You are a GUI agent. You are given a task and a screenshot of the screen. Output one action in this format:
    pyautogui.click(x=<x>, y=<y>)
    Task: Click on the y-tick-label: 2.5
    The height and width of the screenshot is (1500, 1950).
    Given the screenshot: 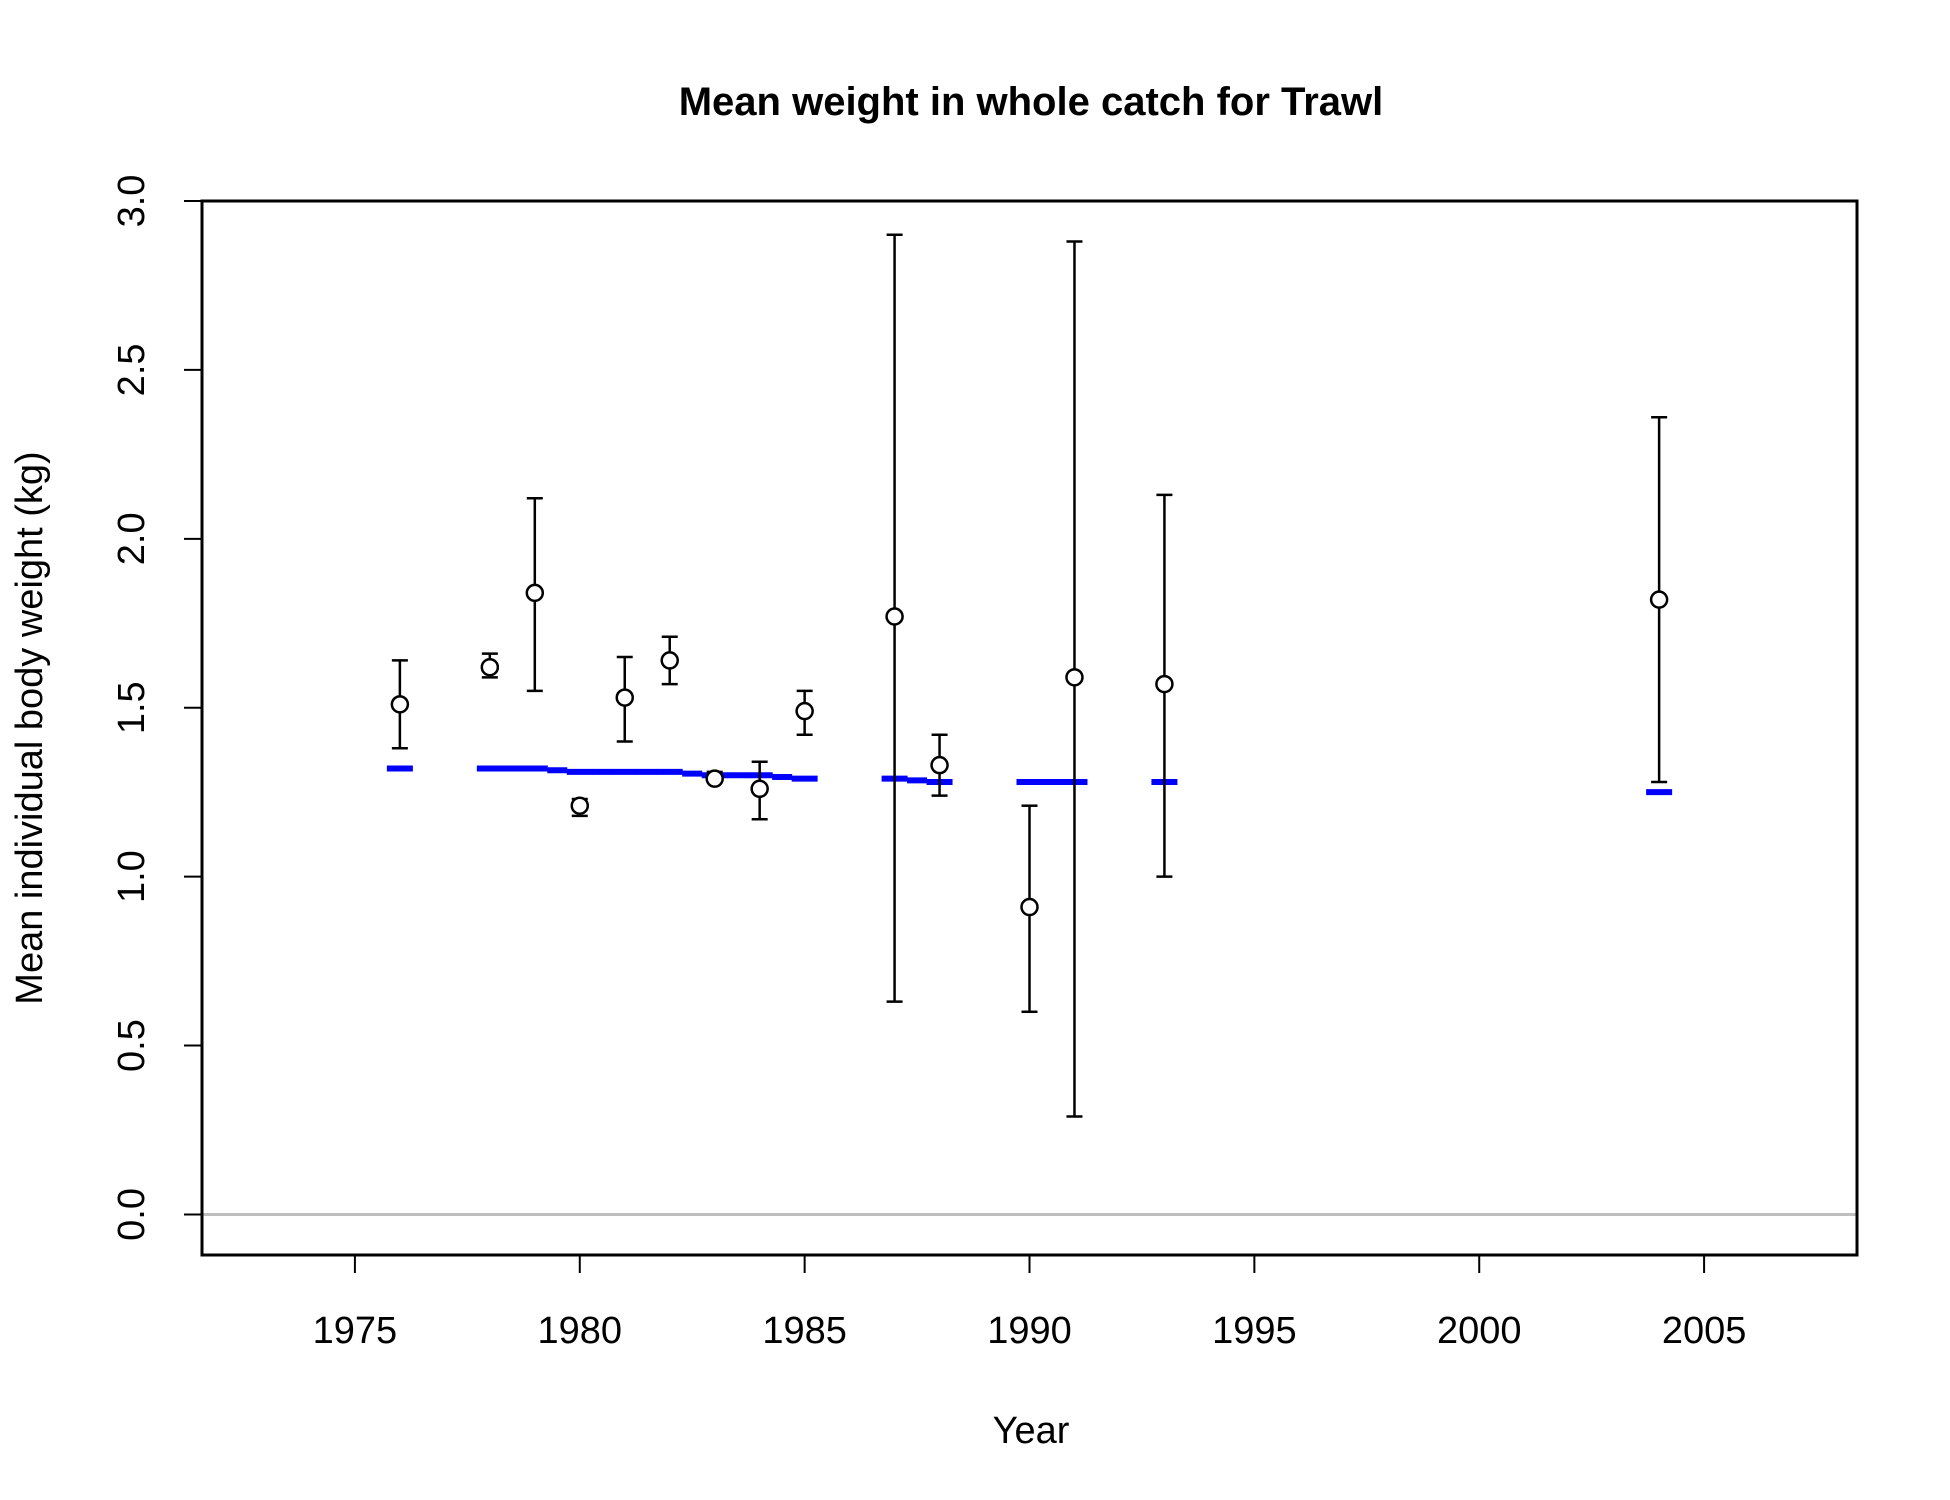 What is the action you would take?
    pyautogui.click(x=132, y=369)
    